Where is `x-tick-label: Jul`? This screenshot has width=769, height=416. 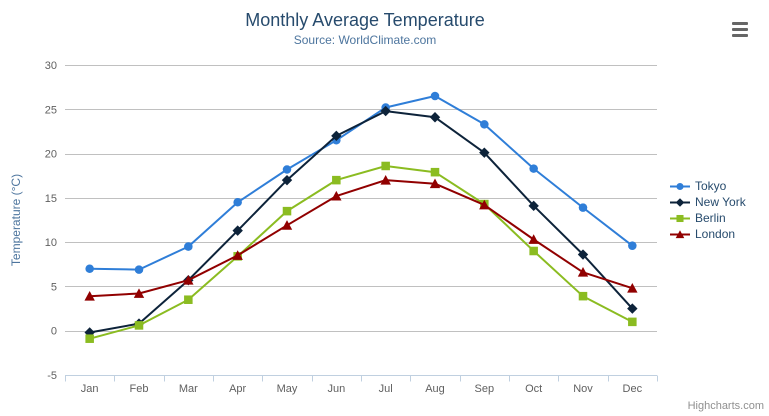
x-tick-label: Jul is located at coordinates (386, 389).